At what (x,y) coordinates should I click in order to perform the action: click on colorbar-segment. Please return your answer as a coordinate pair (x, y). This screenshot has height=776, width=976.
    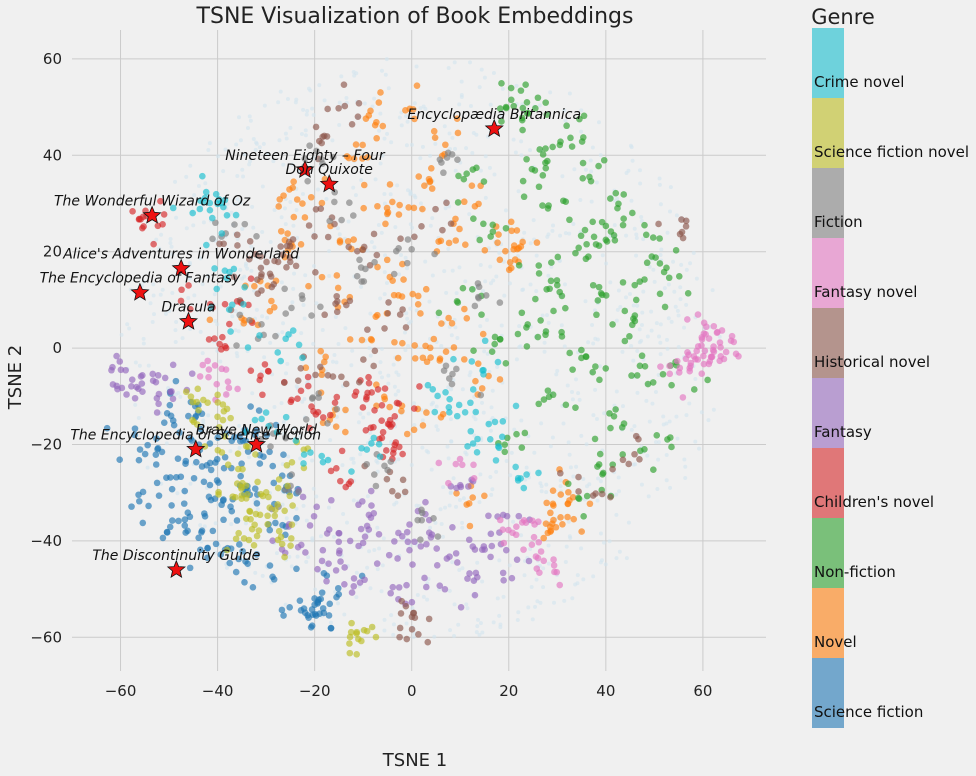
    Looking at the image, I should click on (828, 413).